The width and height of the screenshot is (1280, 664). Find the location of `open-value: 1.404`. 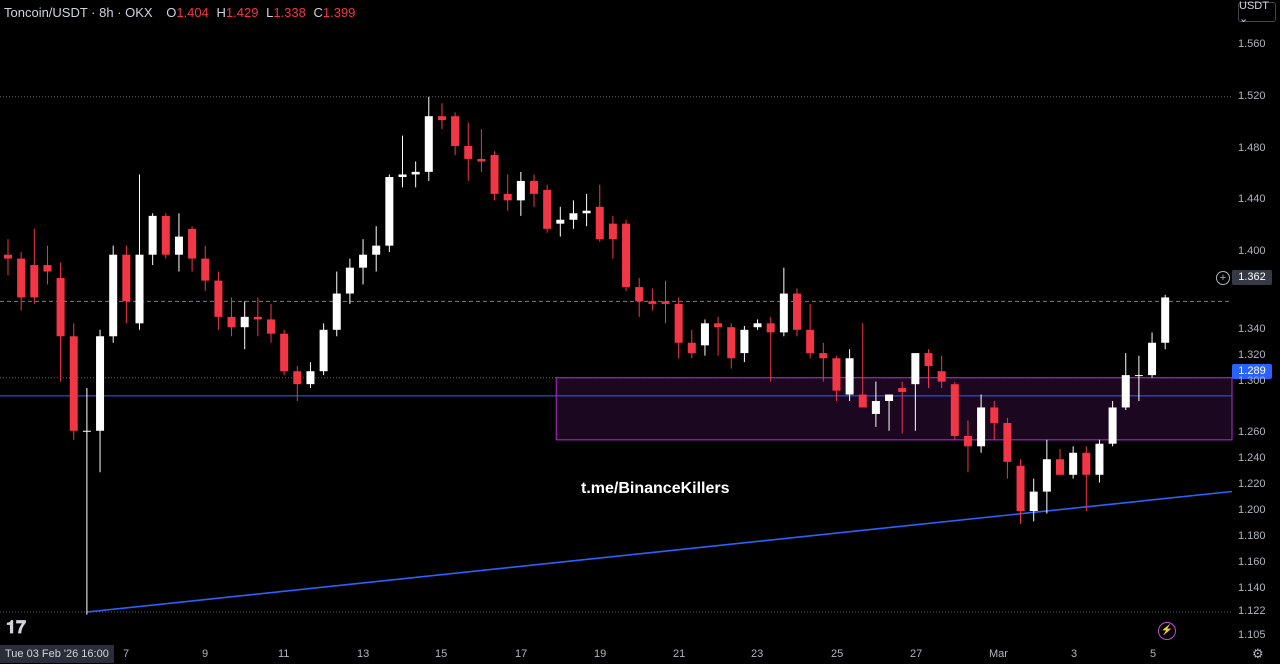

open-value: 1.404 is located at coordinates (192, 12).